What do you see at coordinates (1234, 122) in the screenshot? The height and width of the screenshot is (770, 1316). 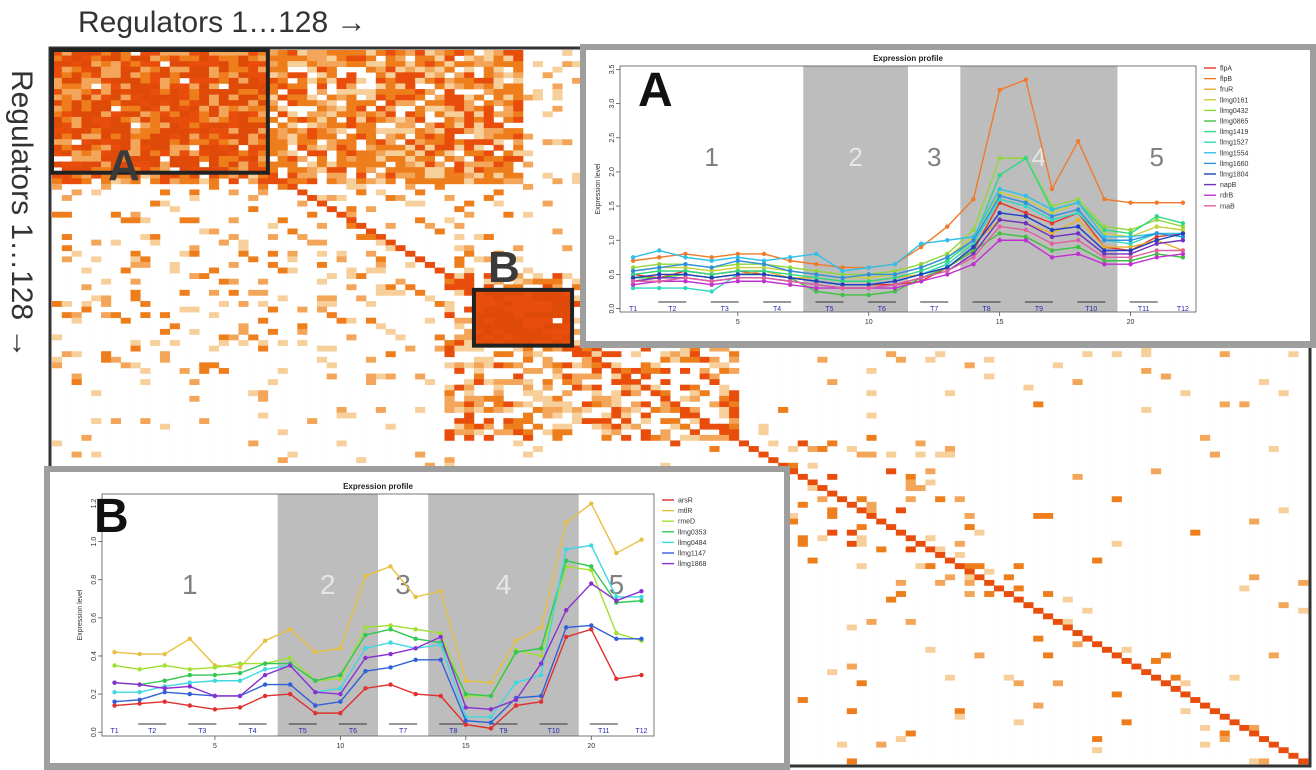 I see `legend-label: llmg0865` at bounding box center [1234, 122].